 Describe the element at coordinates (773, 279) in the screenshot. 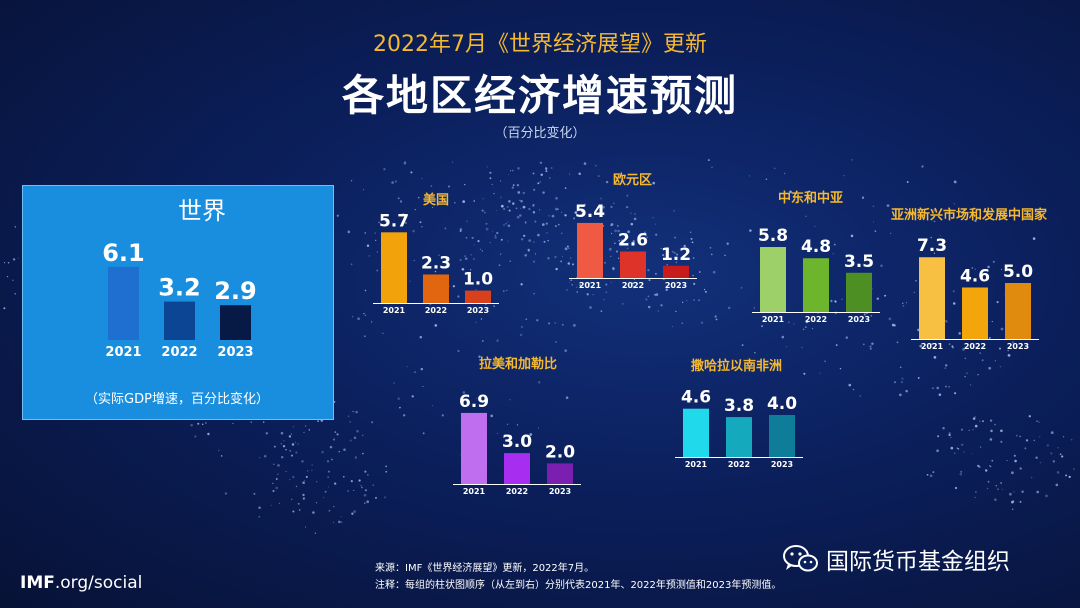

I see `bar-2021` at that location.